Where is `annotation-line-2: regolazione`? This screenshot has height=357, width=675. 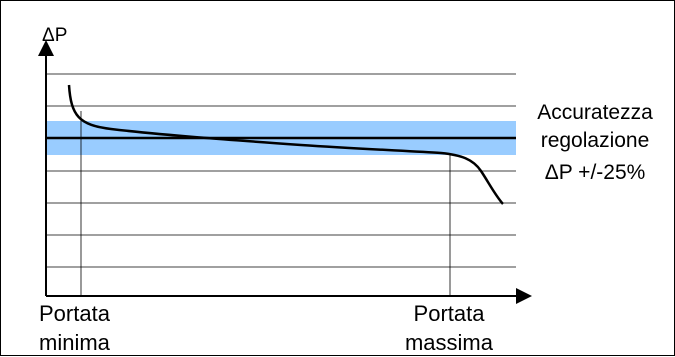
annotation-line-2: regolazione is located at coordinates (595, 140).